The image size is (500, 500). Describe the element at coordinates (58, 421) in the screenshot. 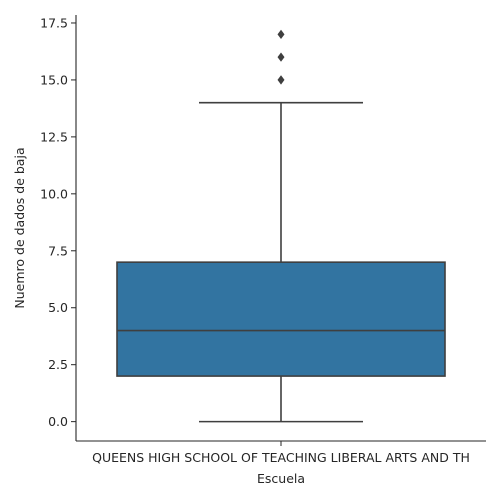

I see `y-tick-label: 0.0` at that location.